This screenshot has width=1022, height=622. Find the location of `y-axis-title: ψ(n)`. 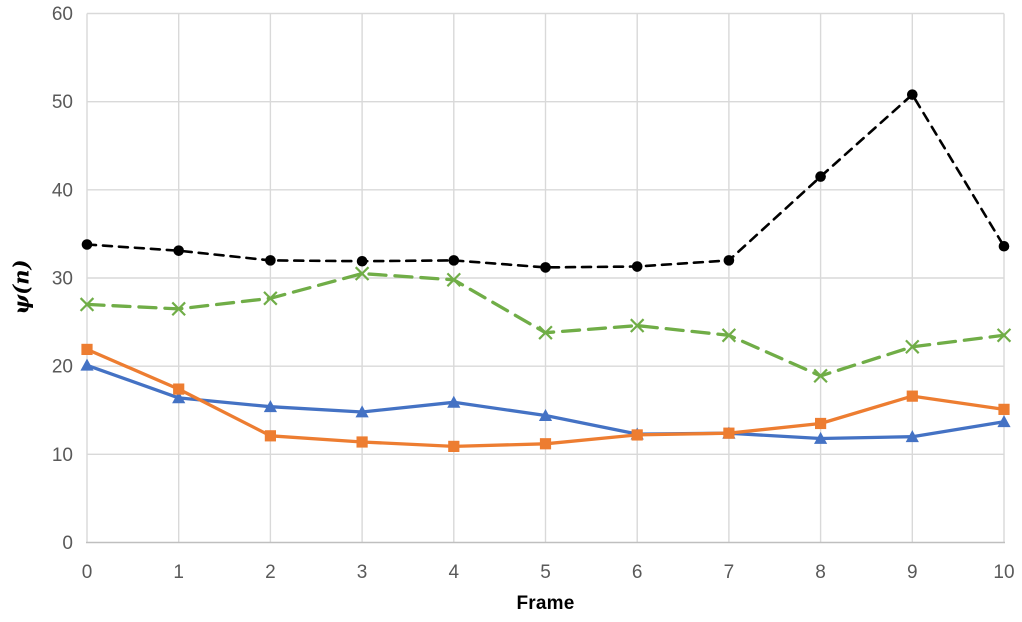

y-axis-title: ψ(n) is located at coordinates (21, 287).